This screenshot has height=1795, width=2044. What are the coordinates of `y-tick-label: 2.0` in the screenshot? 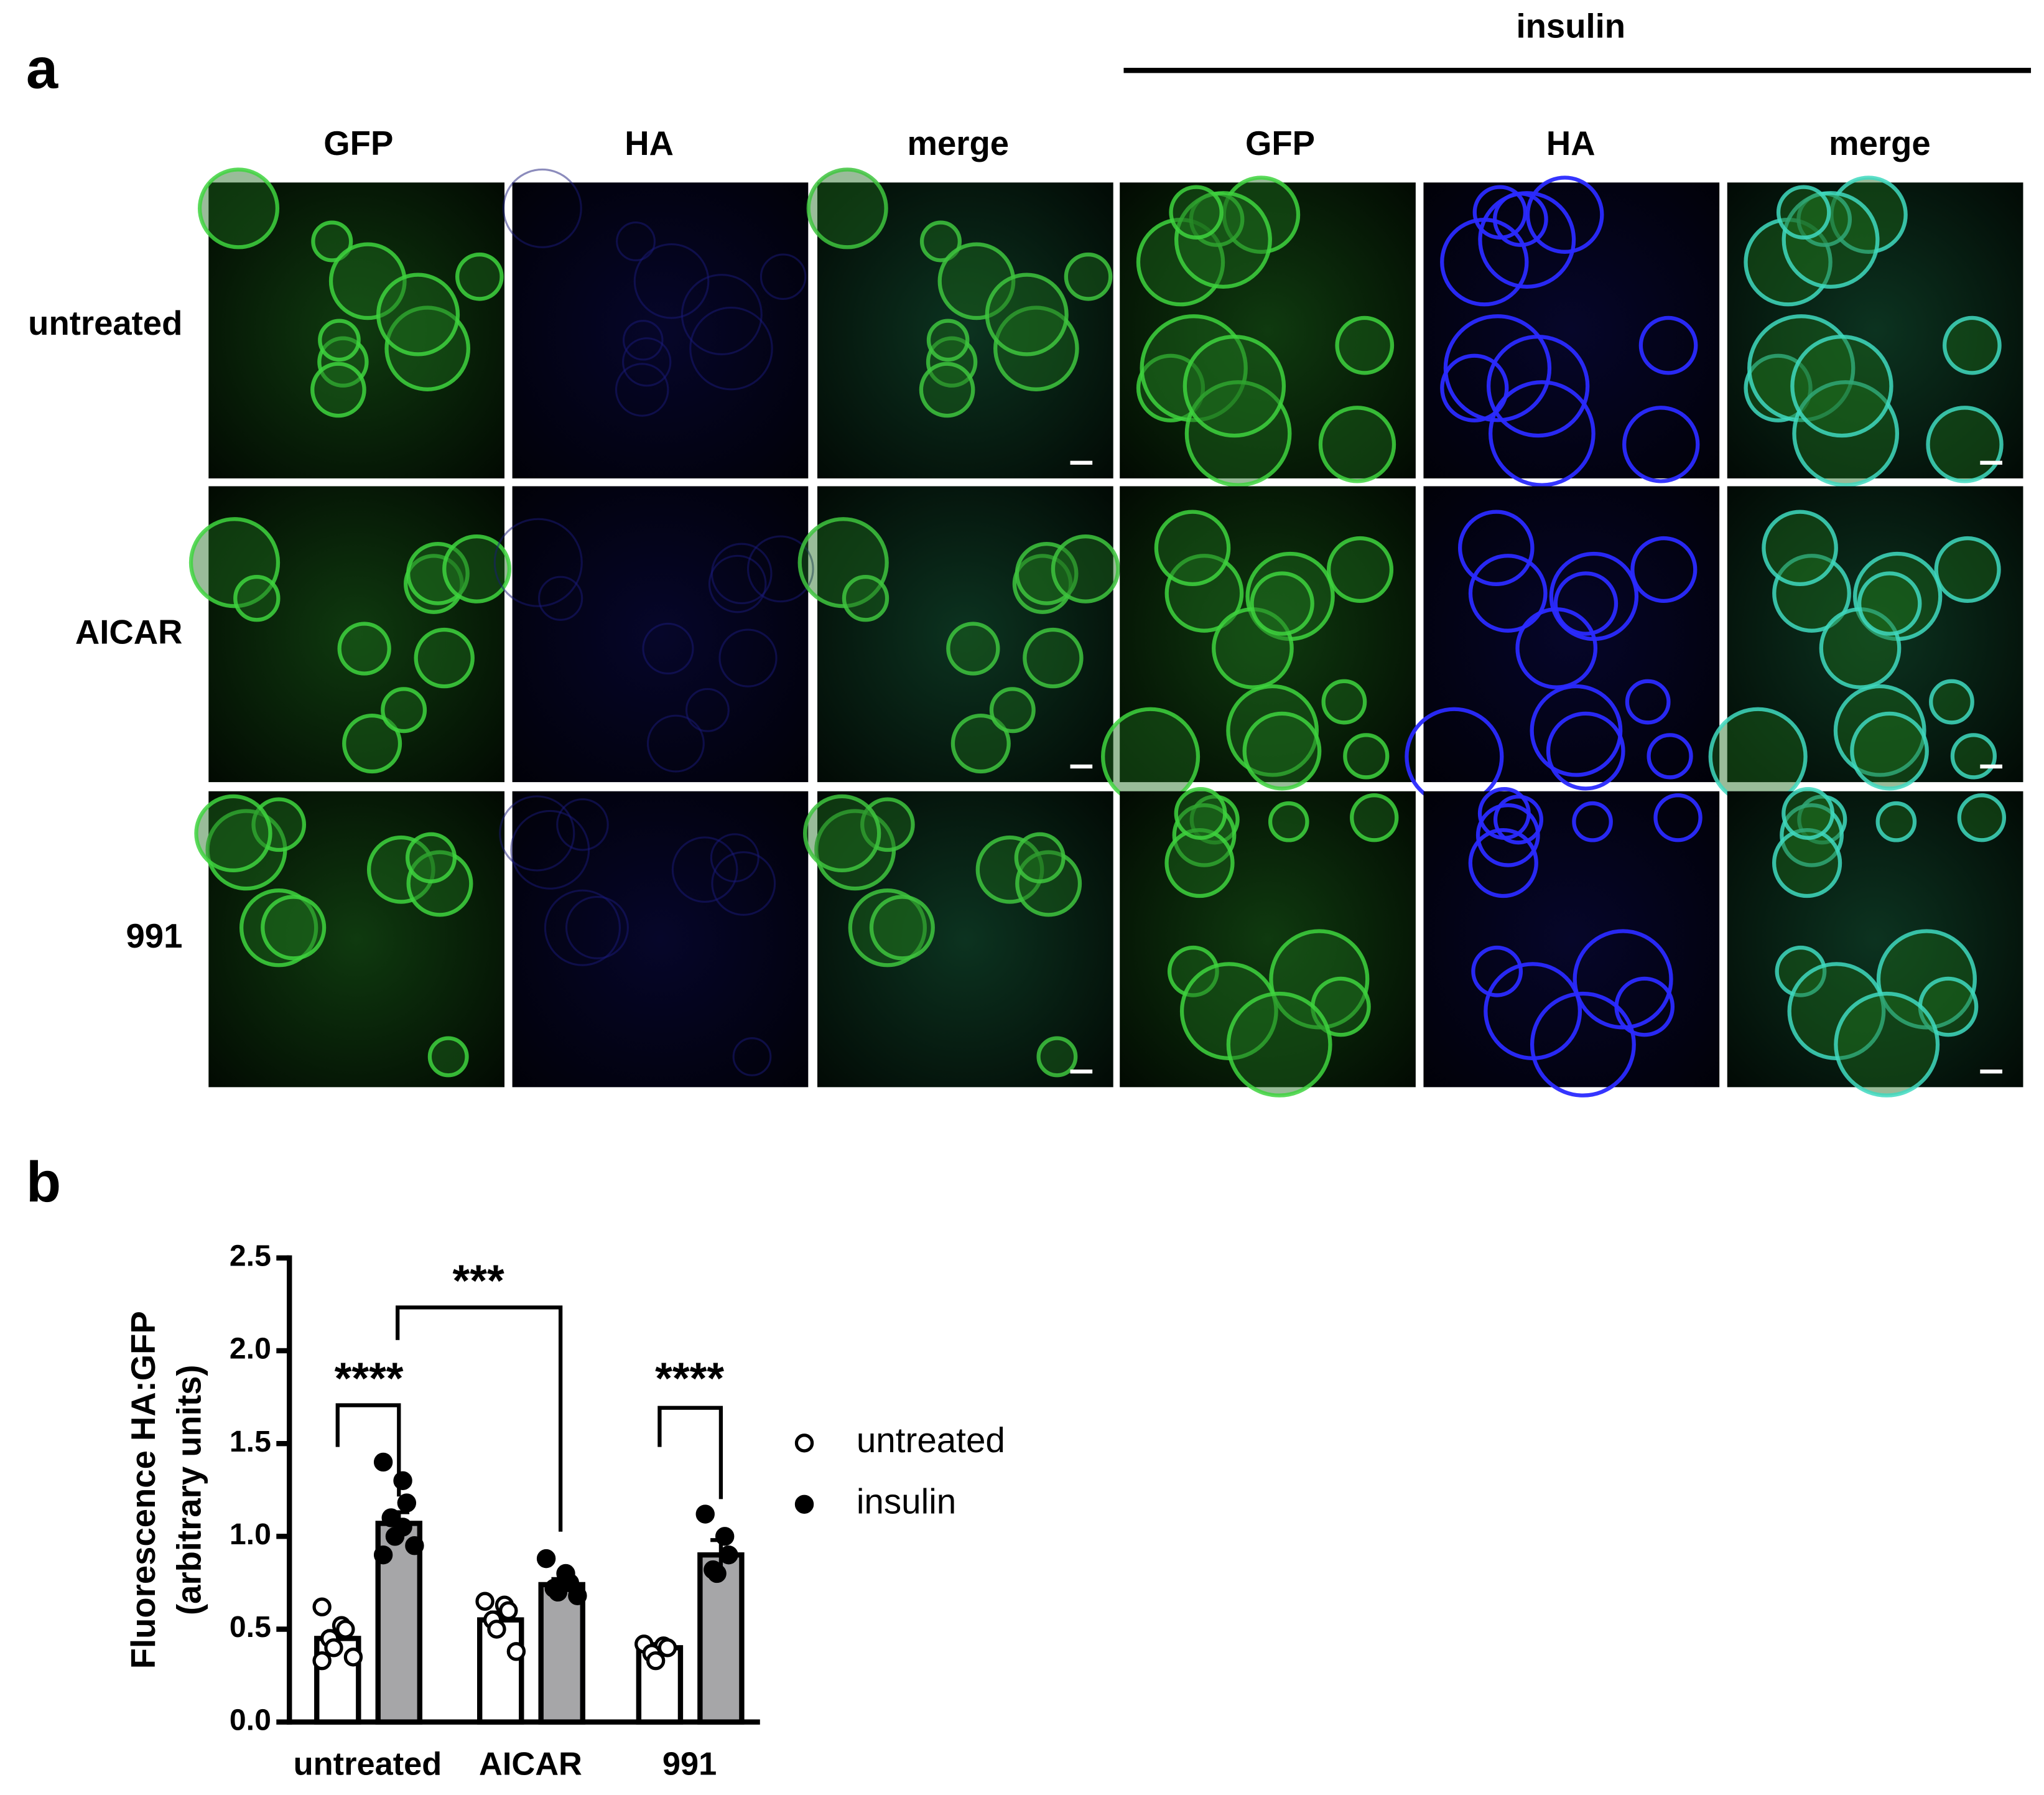 It's located at (250, 1349).